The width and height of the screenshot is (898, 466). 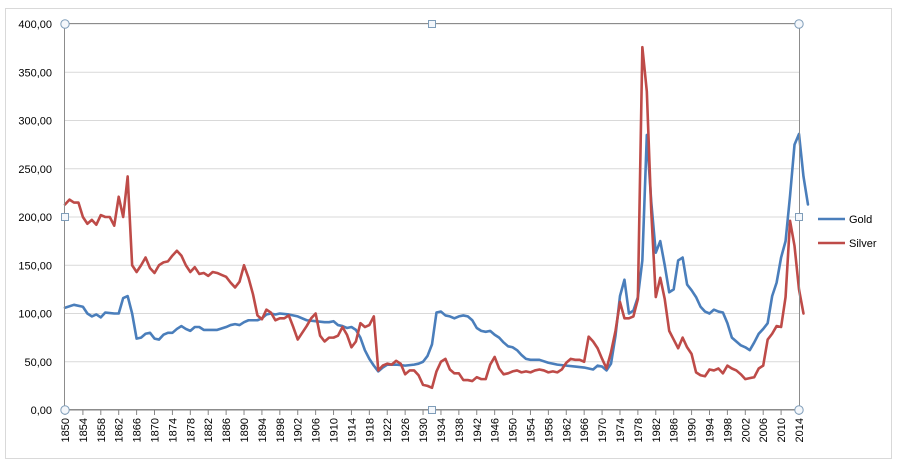 What do you see at coordinates (675, 430) in the screenshot?
I see `x-tick-label: 1986` at bounding box center [675, 430].